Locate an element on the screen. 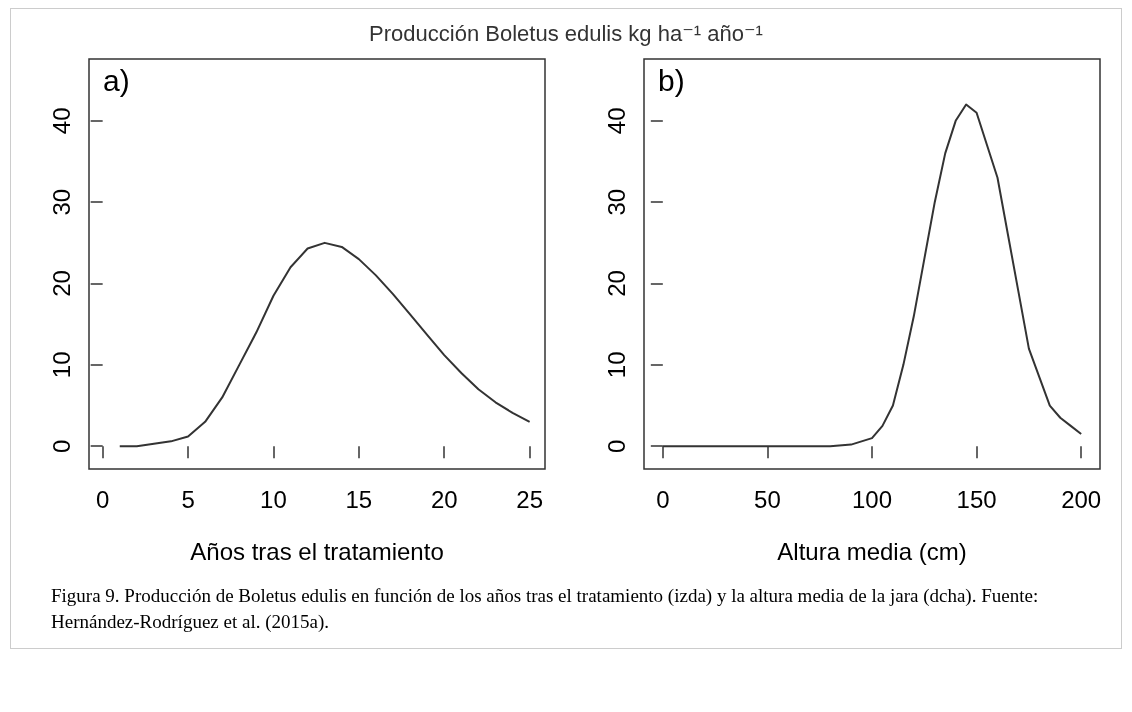 Image resolution: width=1132 pixels, height=712 pixels. x-tick-label: 50 is located at coordinates (767, 499).